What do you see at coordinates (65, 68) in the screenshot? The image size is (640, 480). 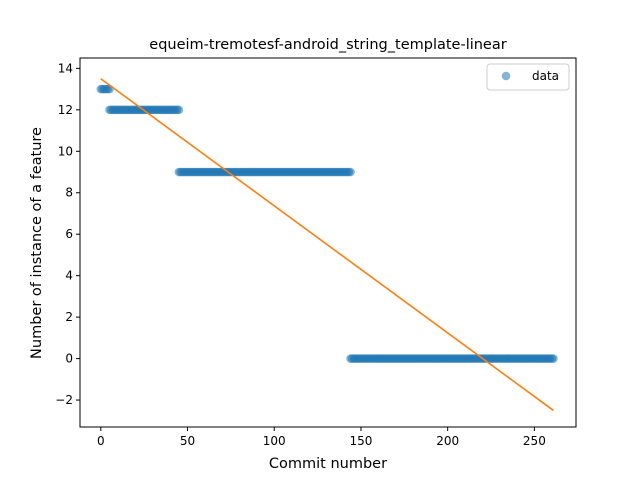 I see `y-tick-label: 14` at bounding box center [65, 68].